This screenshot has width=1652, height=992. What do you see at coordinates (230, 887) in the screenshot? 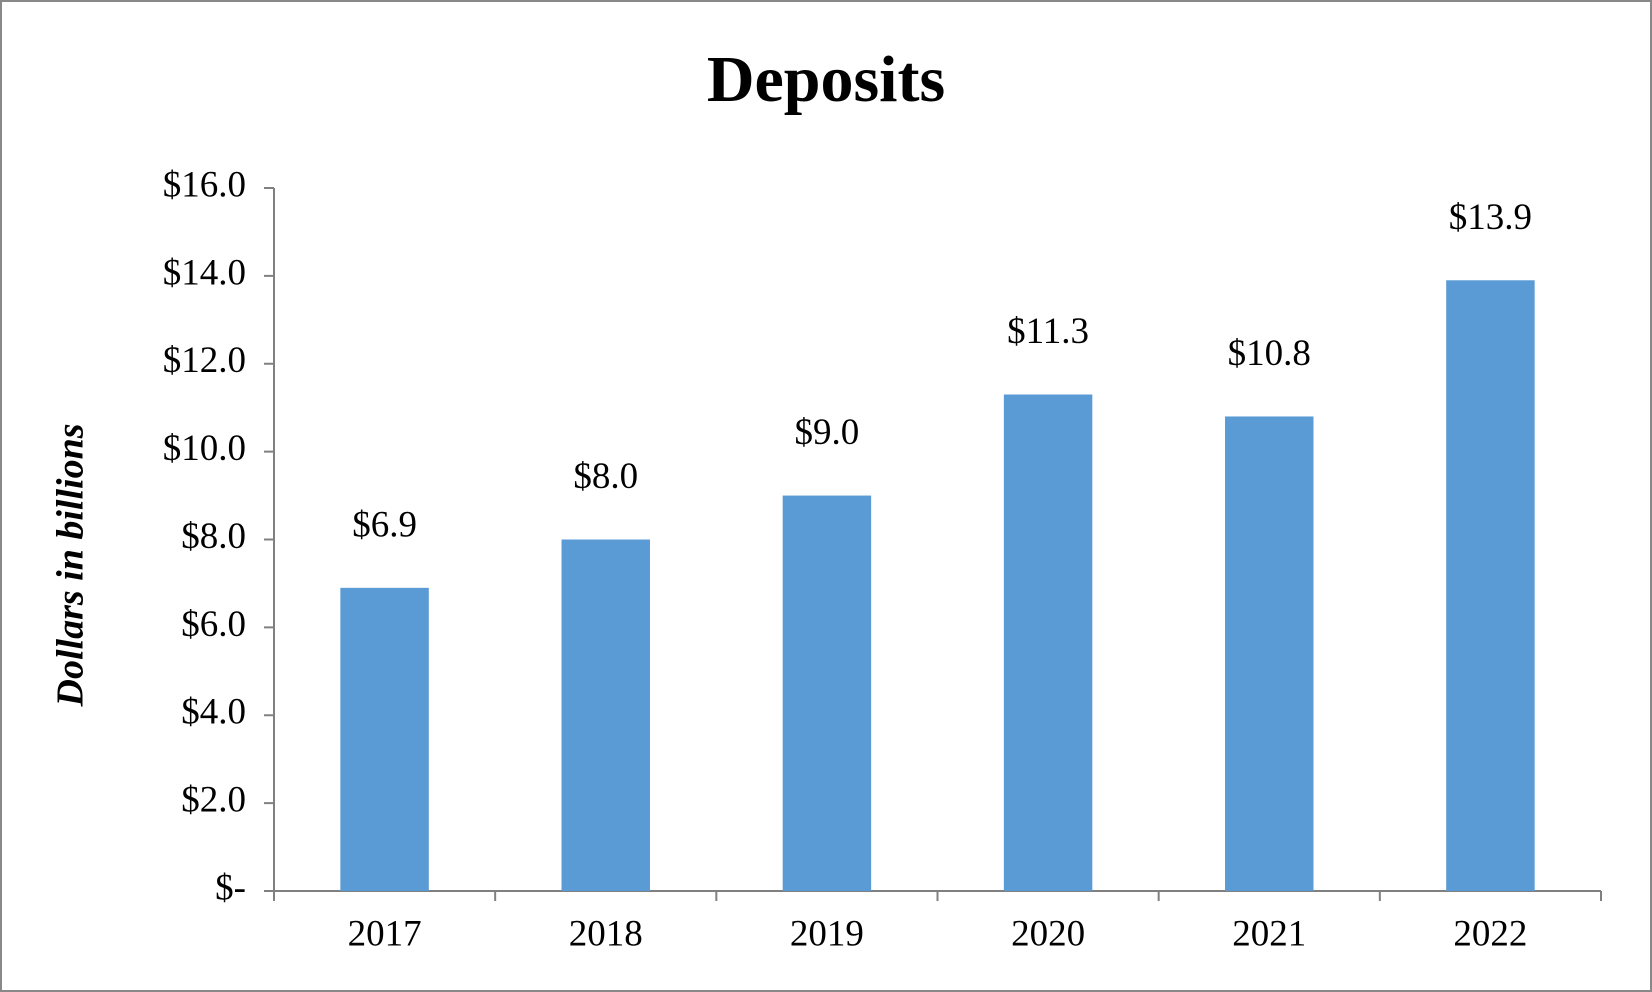
I see `y-tick-label: $-` at bounding box center [230, 887].